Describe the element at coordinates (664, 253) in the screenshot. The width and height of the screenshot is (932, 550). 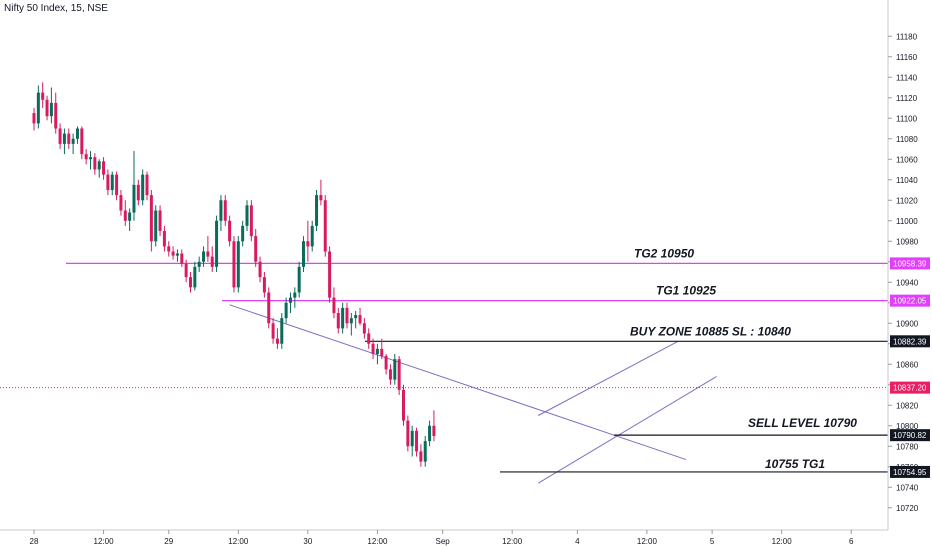
I see `level-annotation: TG2 10950` at that location.